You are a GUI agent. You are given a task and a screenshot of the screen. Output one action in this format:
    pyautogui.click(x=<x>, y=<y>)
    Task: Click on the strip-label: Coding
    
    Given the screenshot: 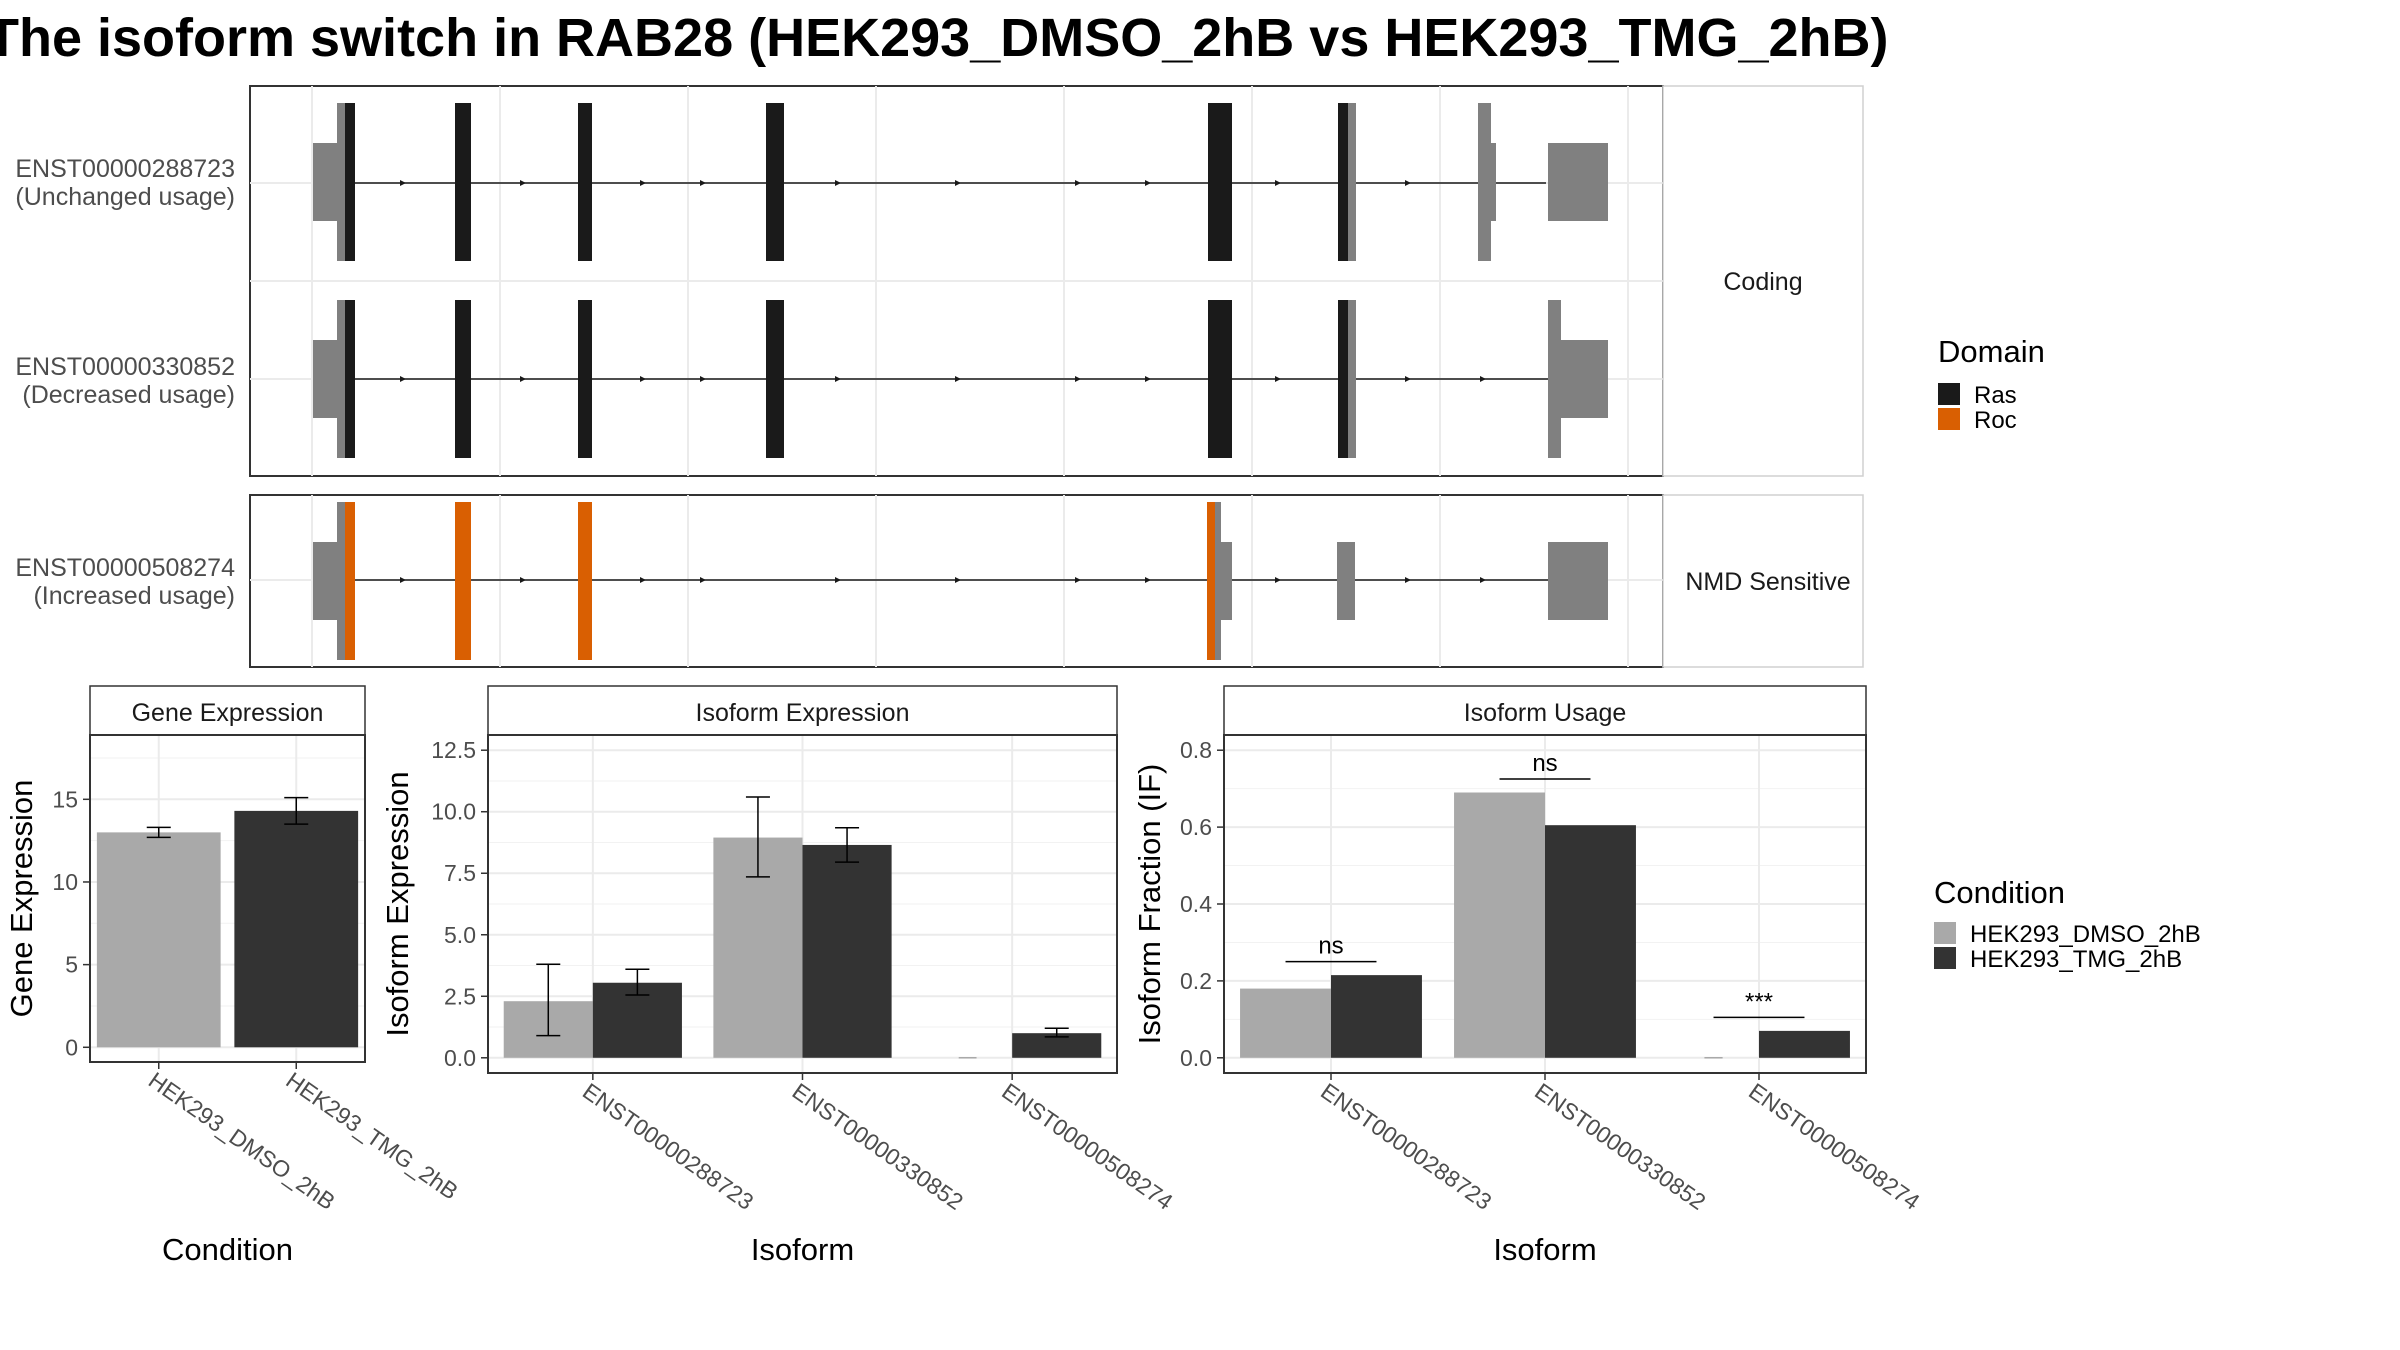 What is the action you would take?
    pyautogui.click(x=1762, y=282)
    